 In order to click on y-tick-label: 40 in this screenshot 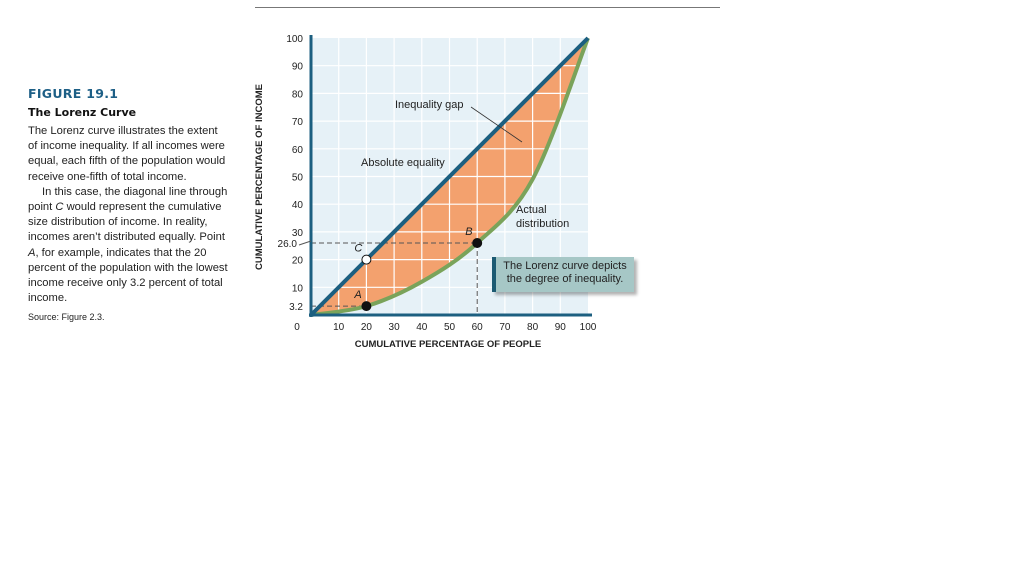, I will do `click(298, 205)`.